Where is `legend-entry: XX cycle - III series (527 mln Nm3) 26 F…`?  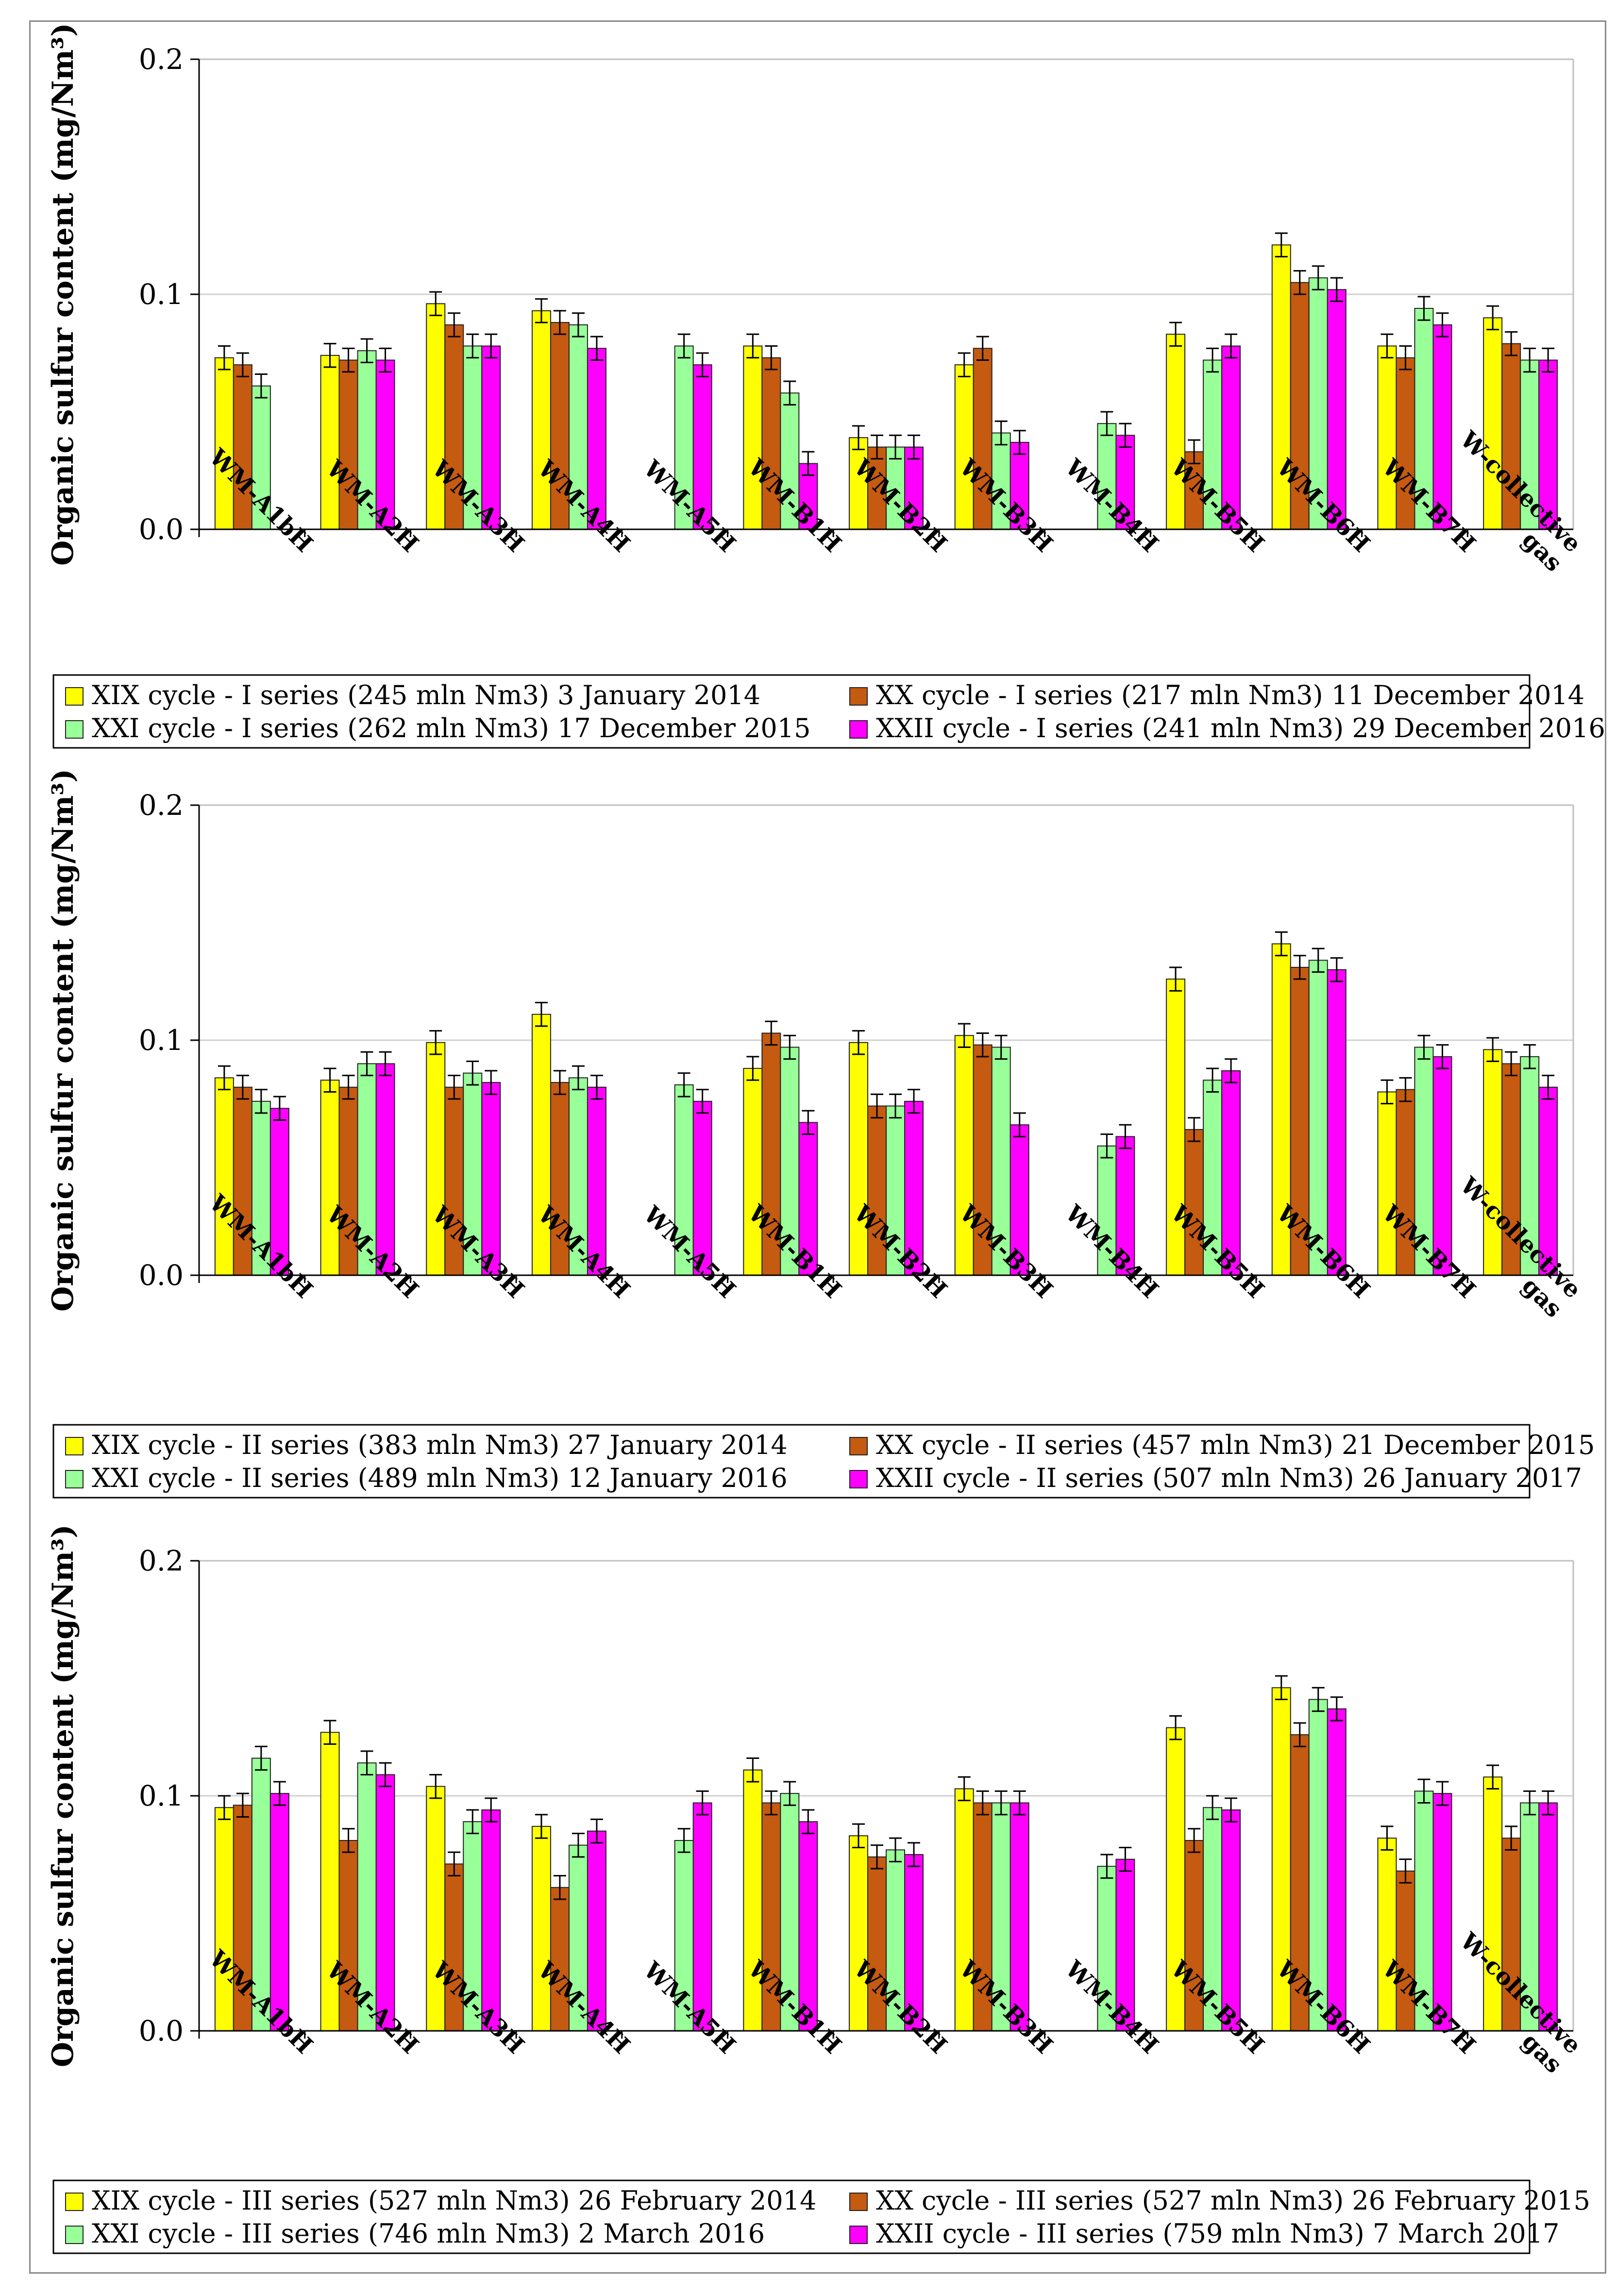 legend-entry: XX cycle - III series (527 mln Nm3) 26 F… is located at coordinates (1233, 2201).